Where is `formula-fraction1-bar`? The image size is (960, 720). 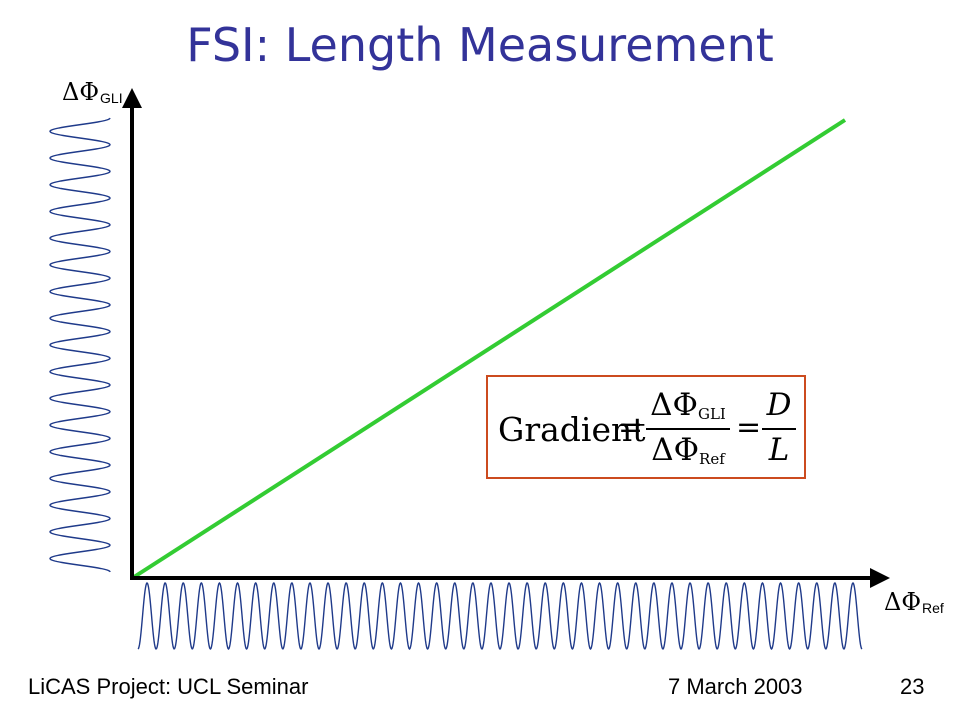 formula-fraction1-bar is located at coordinates (688, 429).